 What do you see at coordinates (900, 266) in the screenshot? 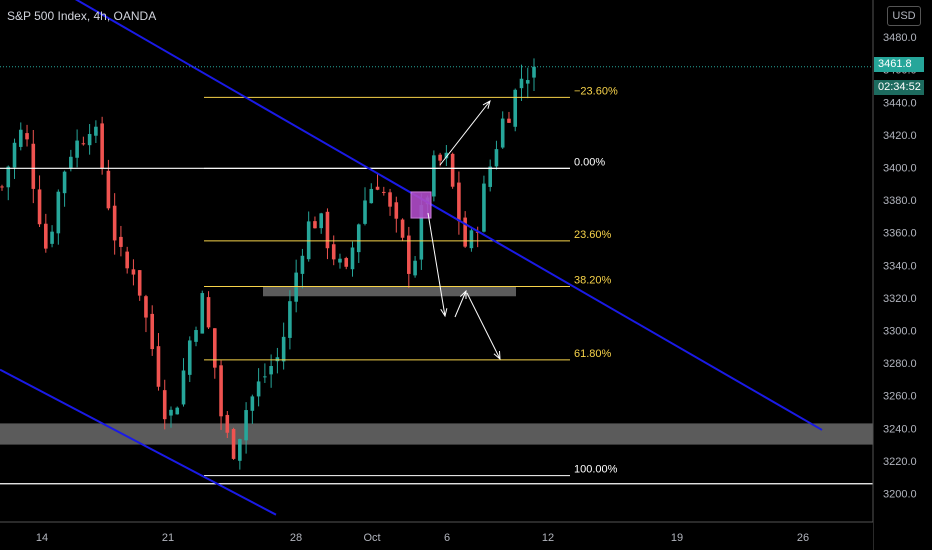
I see `y-tick-label: 3340.0` at bounding box center [900, 266].